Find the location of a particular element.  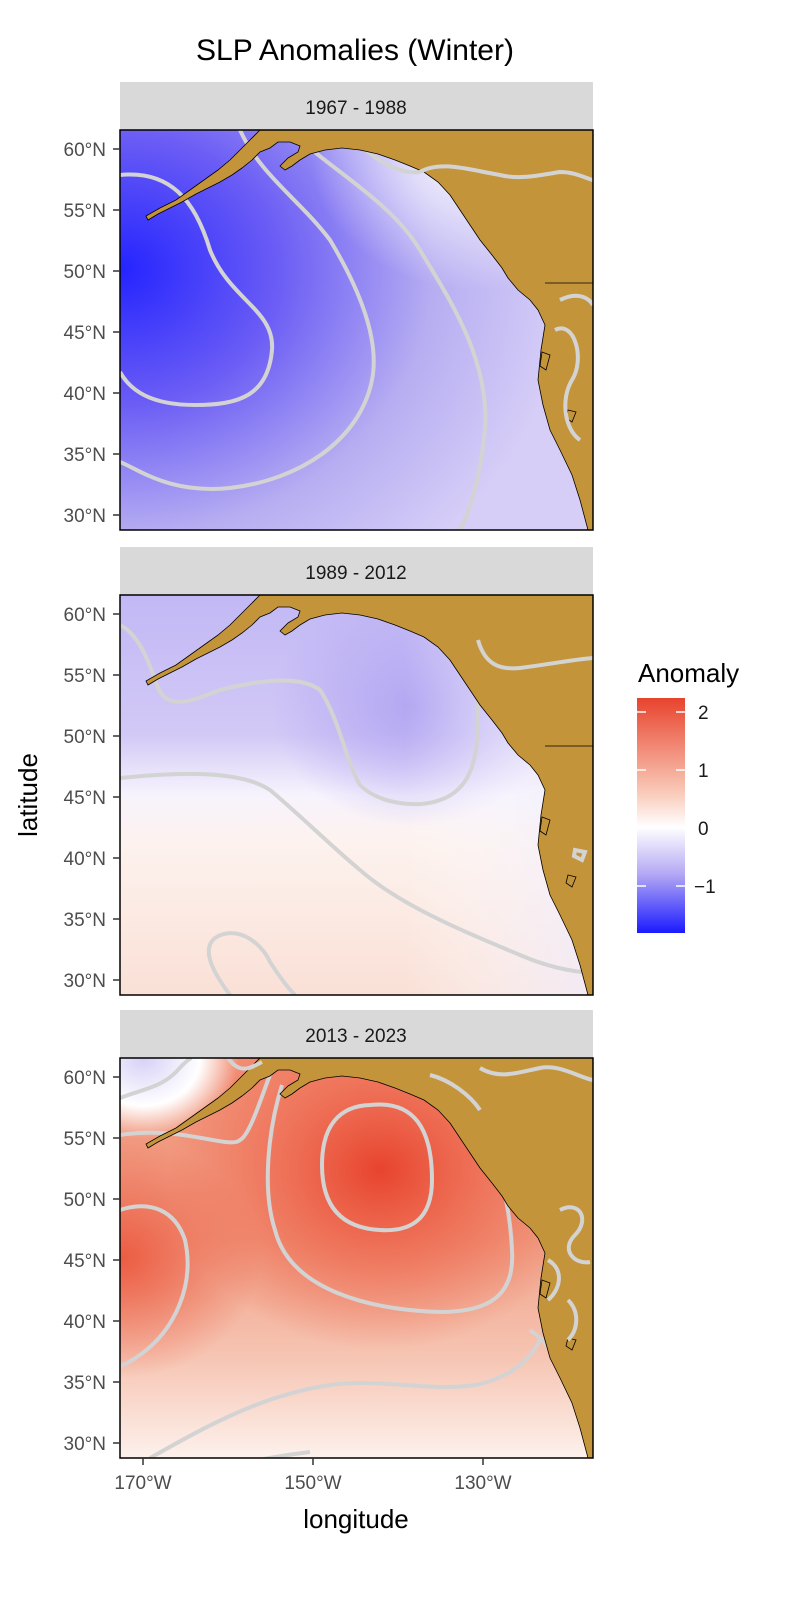

panel-1-contours is located at coordinates (304, 330).